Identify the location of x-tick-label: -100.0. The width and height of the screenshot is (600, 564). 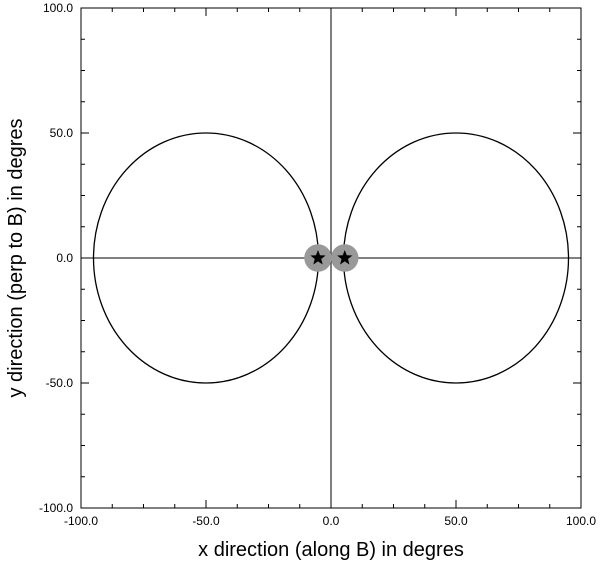
(81, 521).